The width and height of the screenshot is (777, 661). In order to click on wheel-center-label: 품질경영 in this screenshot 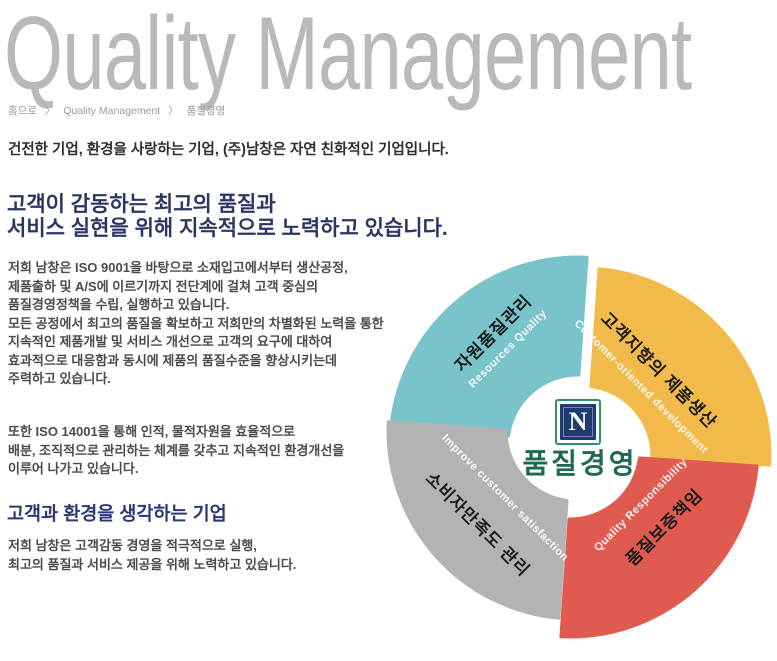, I will do `click(580, 464)`.